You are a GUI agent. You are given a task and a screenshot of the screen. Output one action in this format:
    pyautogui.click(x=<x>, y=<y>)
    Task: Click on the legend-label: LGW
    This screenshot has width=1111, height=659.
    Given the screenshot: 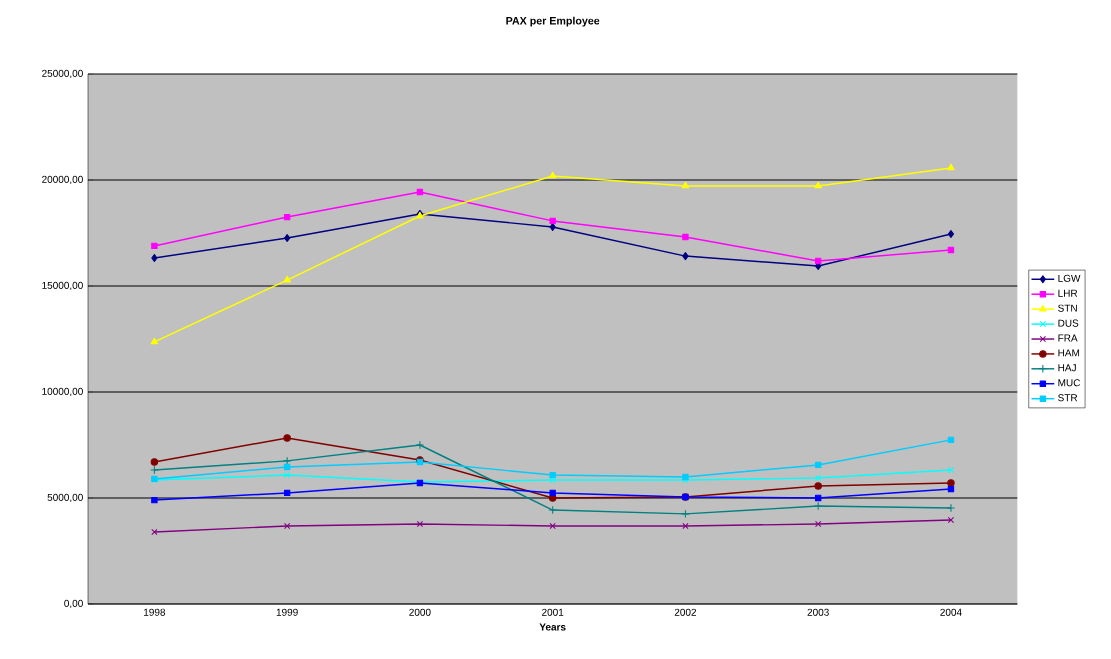 What is the action you would take?
    pyautogui.click(x=1069, y=278)
    